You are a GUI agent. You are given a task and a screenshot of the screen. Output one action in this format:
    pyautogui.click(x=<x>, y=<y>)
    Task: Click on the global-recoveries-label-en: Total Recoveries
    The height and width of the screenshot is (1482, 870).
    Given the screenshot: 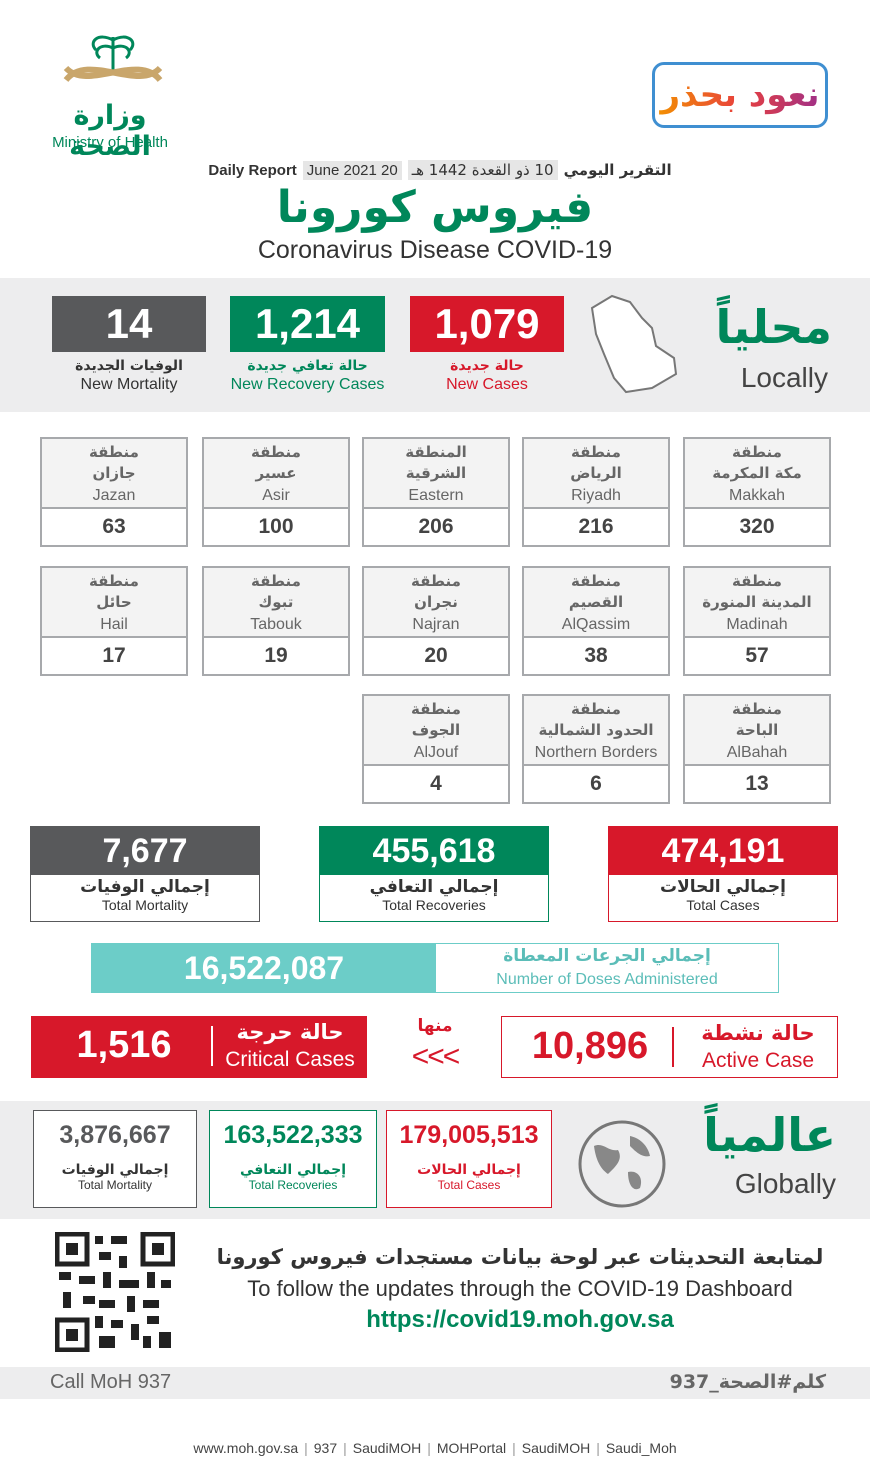 What is the action you would take?
    pyautogui.click(x=293, y=1185)
    